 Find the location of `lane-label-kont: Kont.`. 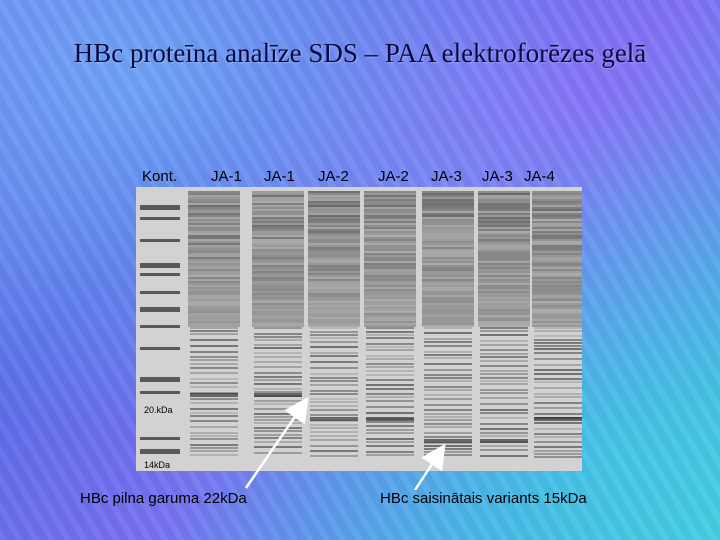

lane-label-kont: Kont. is located at coordinates (160, 176).